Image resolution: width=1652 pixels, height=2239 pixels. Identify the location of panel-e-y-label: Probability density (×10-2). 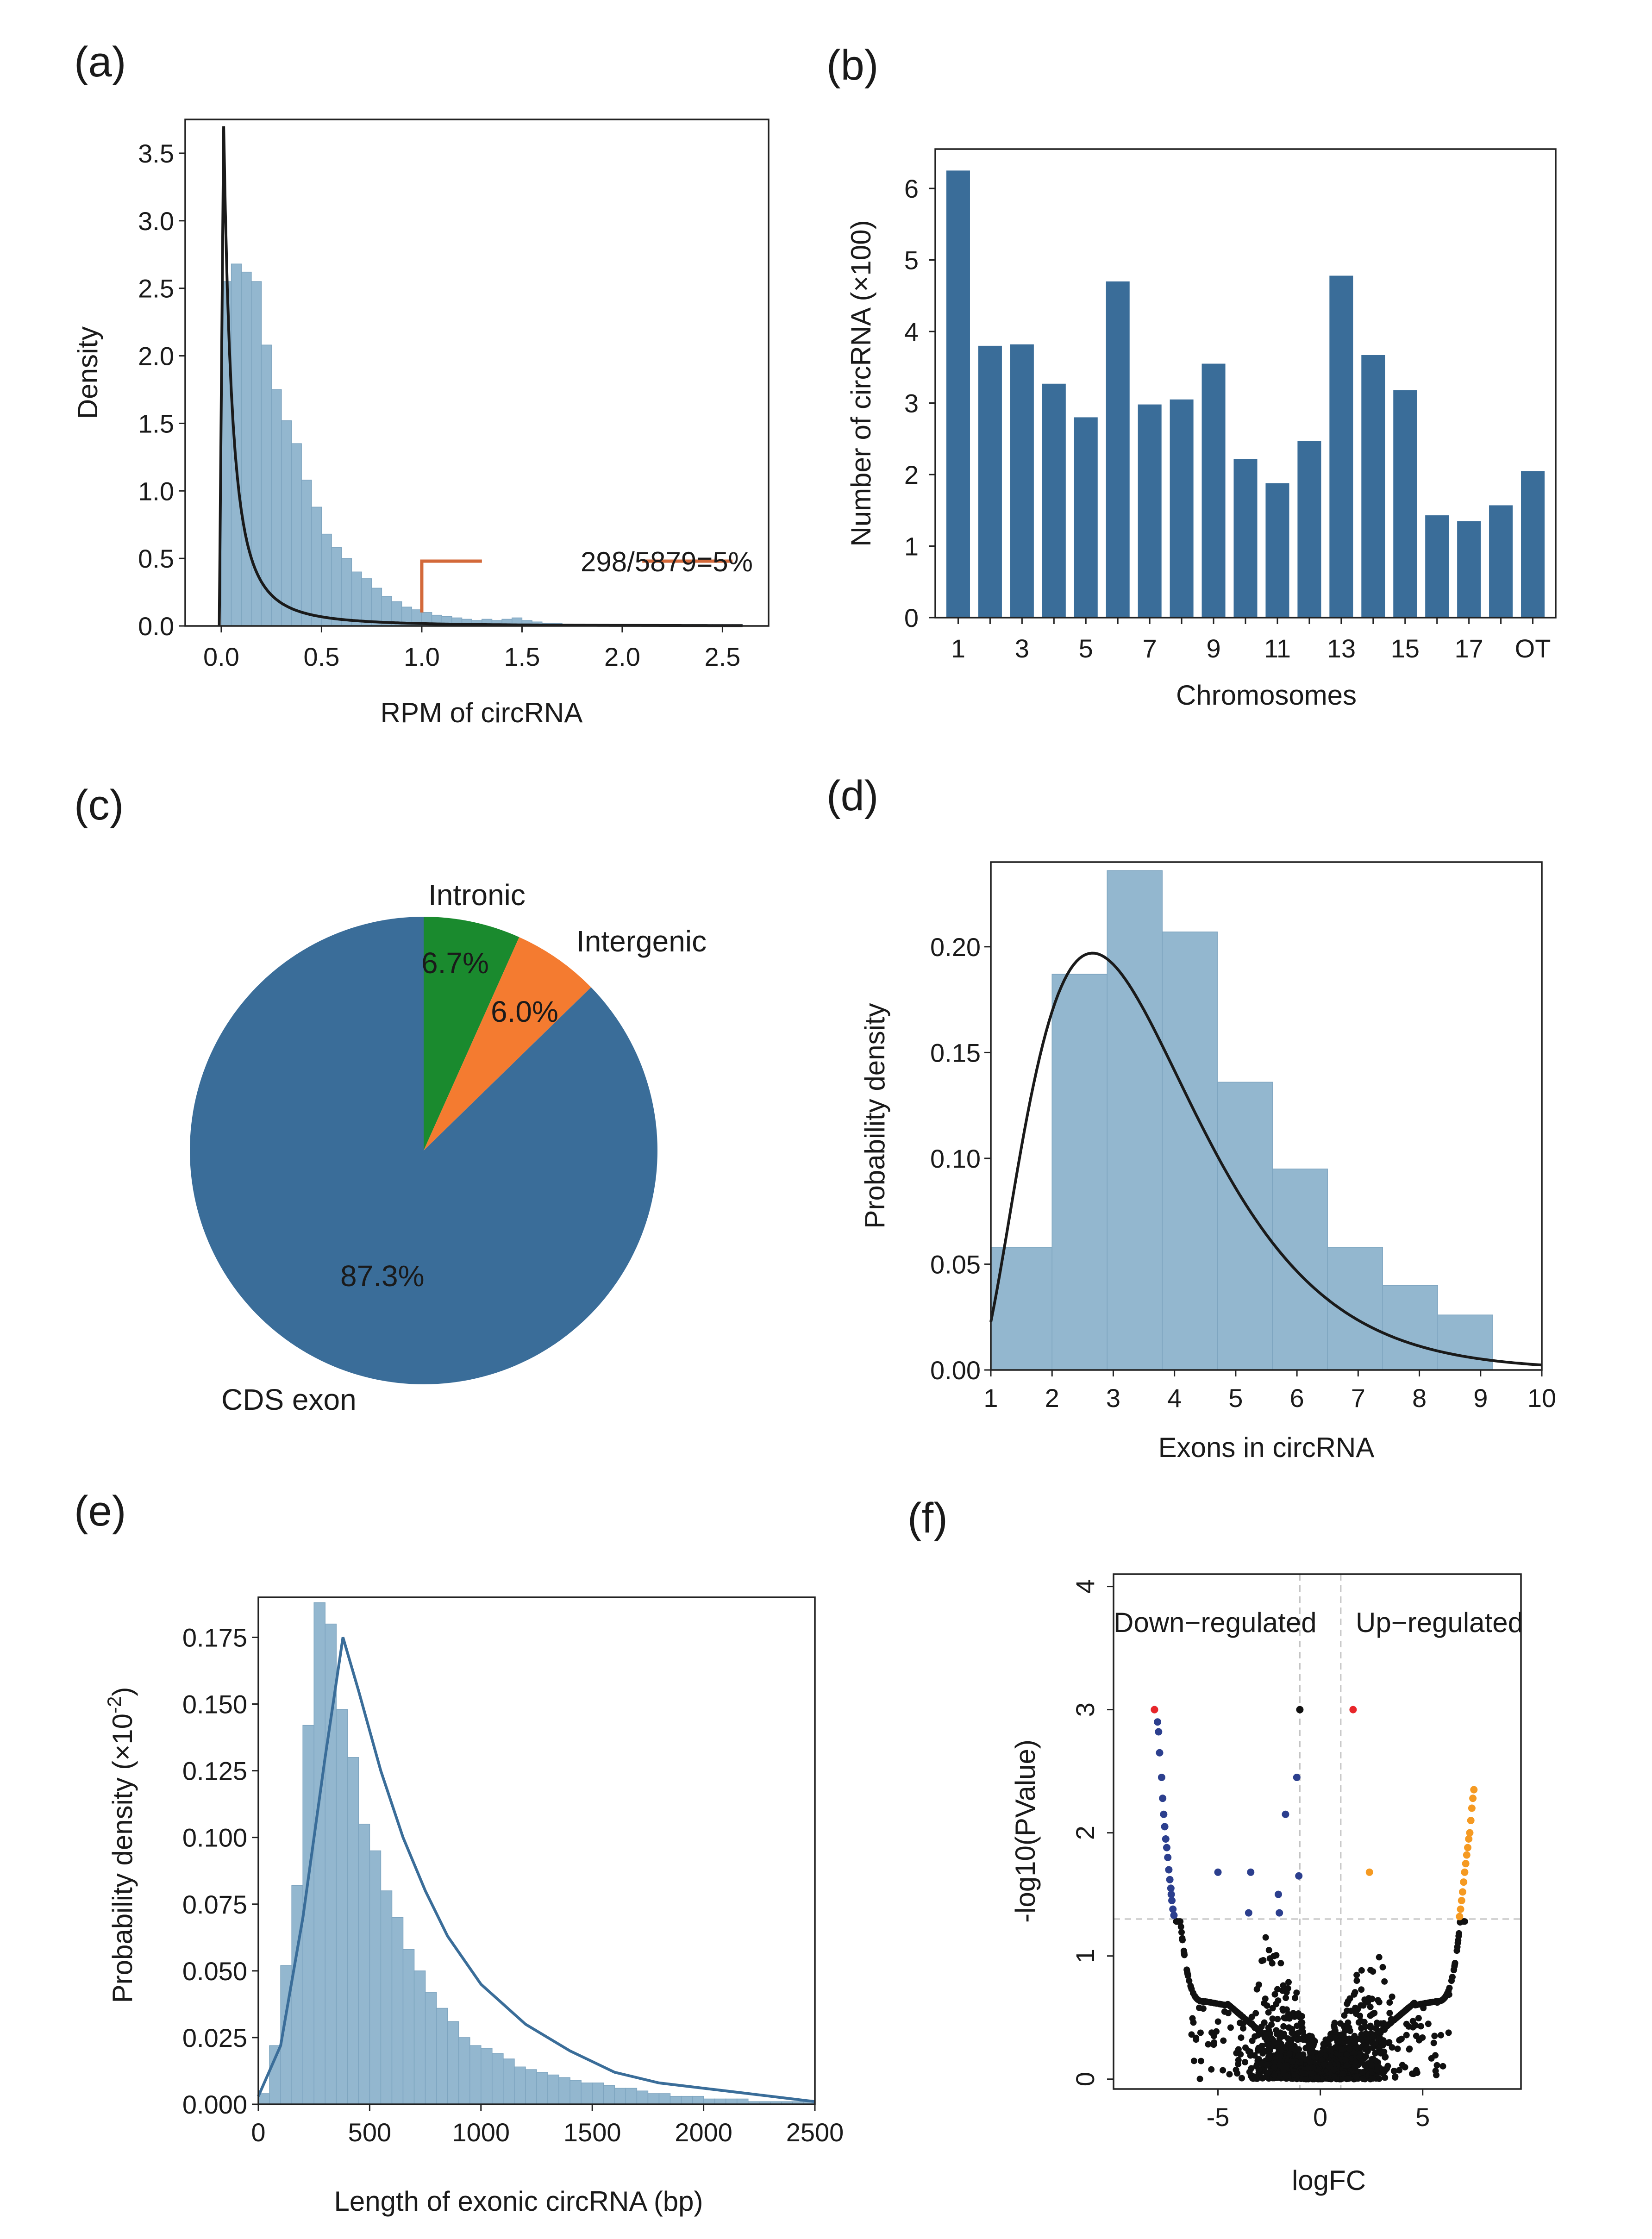
(120, 1845).